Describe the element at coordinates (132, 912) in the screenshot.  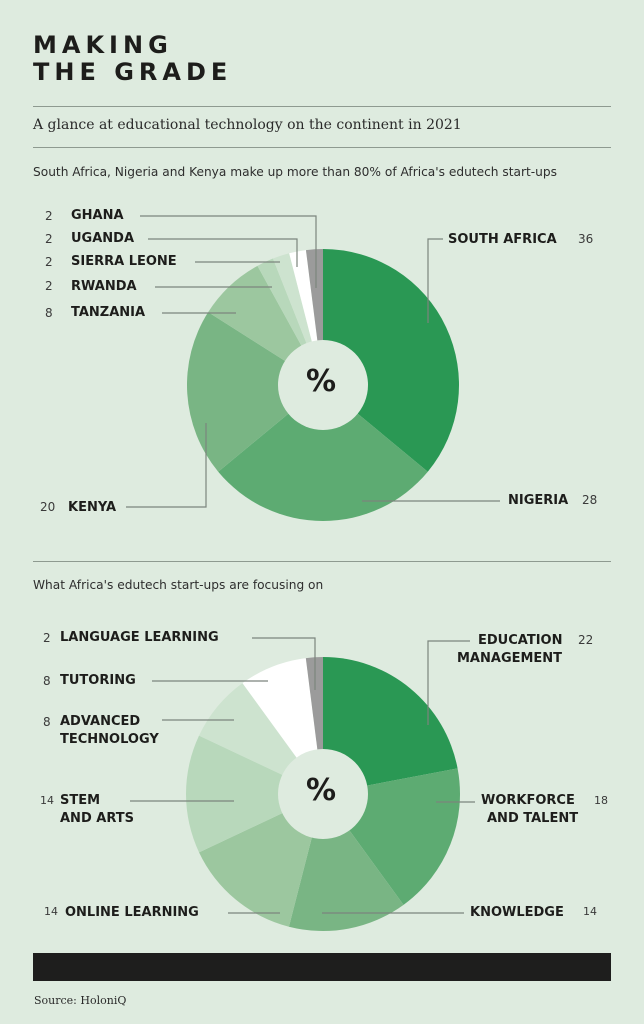
I see `online-label: ONLINE LEARNING` at that location.